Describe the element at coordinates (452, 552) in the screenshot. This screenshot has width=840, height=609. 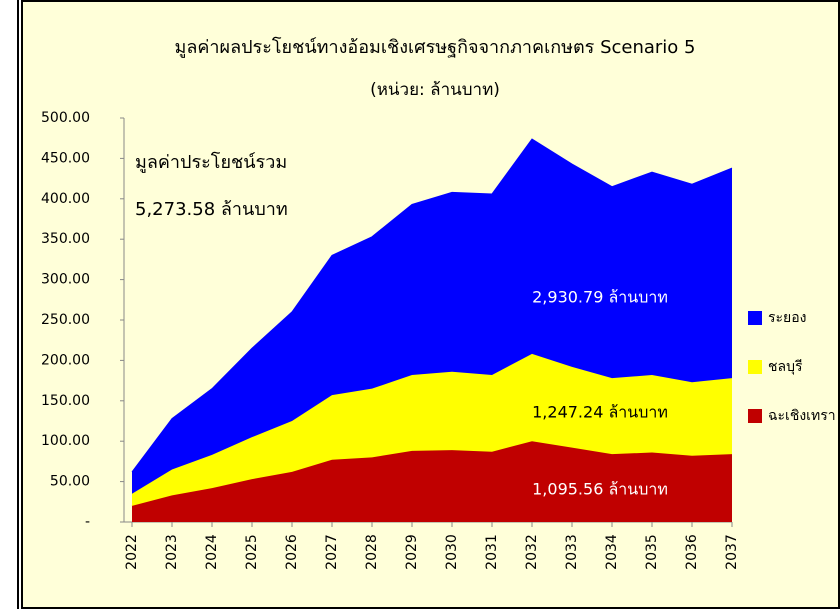
I see `x-tick-label: 2030` at that location.